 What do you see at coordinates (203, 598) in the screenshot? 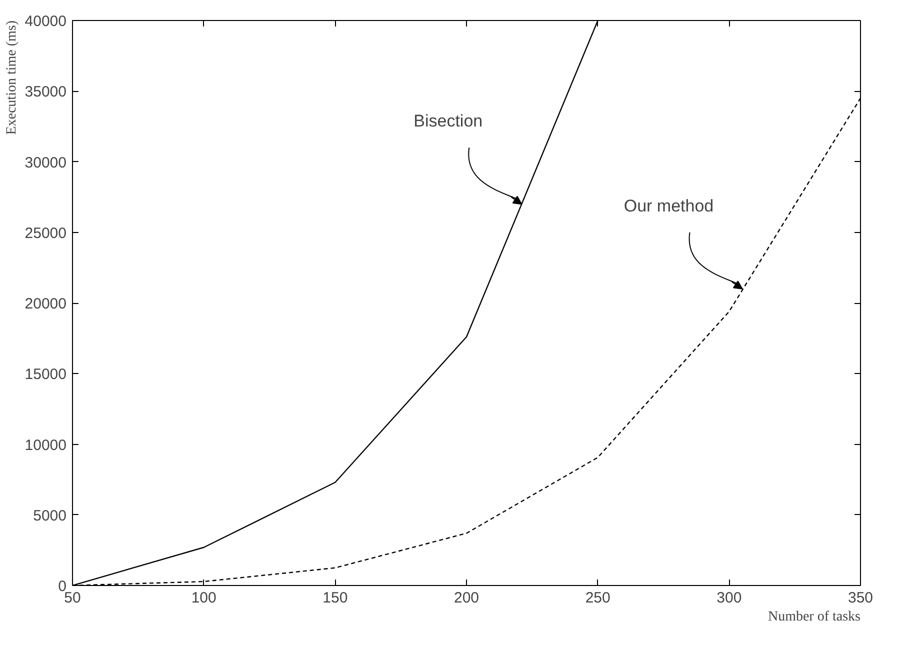
I see `x-tick-label: 100` at bounding box center [203, 598].